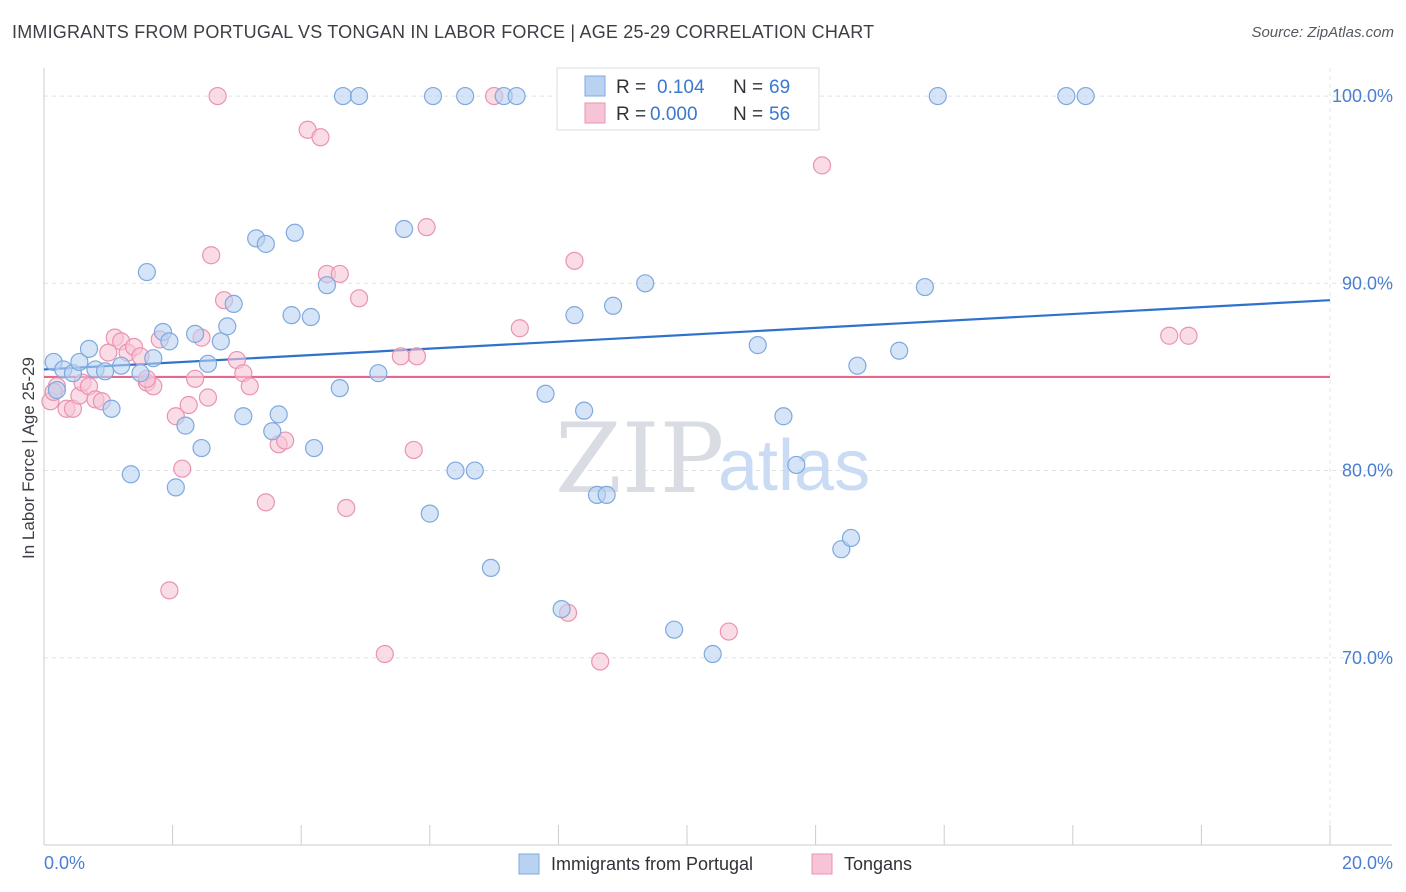 This screenshot has width=1406, height=892. Describe the element at coordinates (1367, 863) in the screenshot. I see `x-tick-label: 20.0%` at that location.